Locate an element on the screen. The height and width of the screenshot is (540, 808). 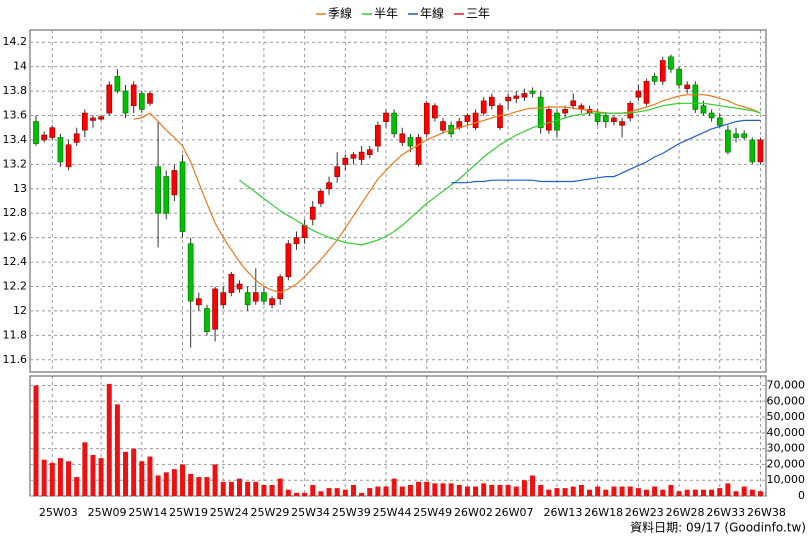
x-tick-label: 25W49 is located at coordinates (432, 512).